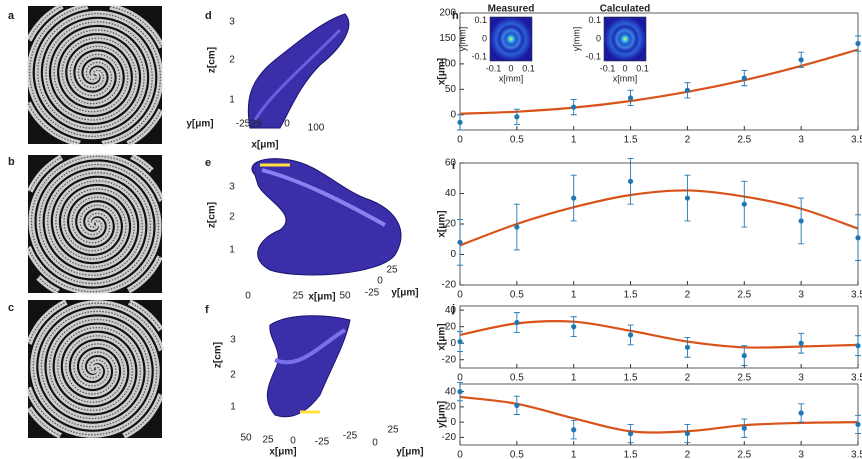 This screenshot has height=459, width=862. What do you see at coordinates (659, 81) in the screenshot?
I see `fit-line` at bounding box center [659, 81].